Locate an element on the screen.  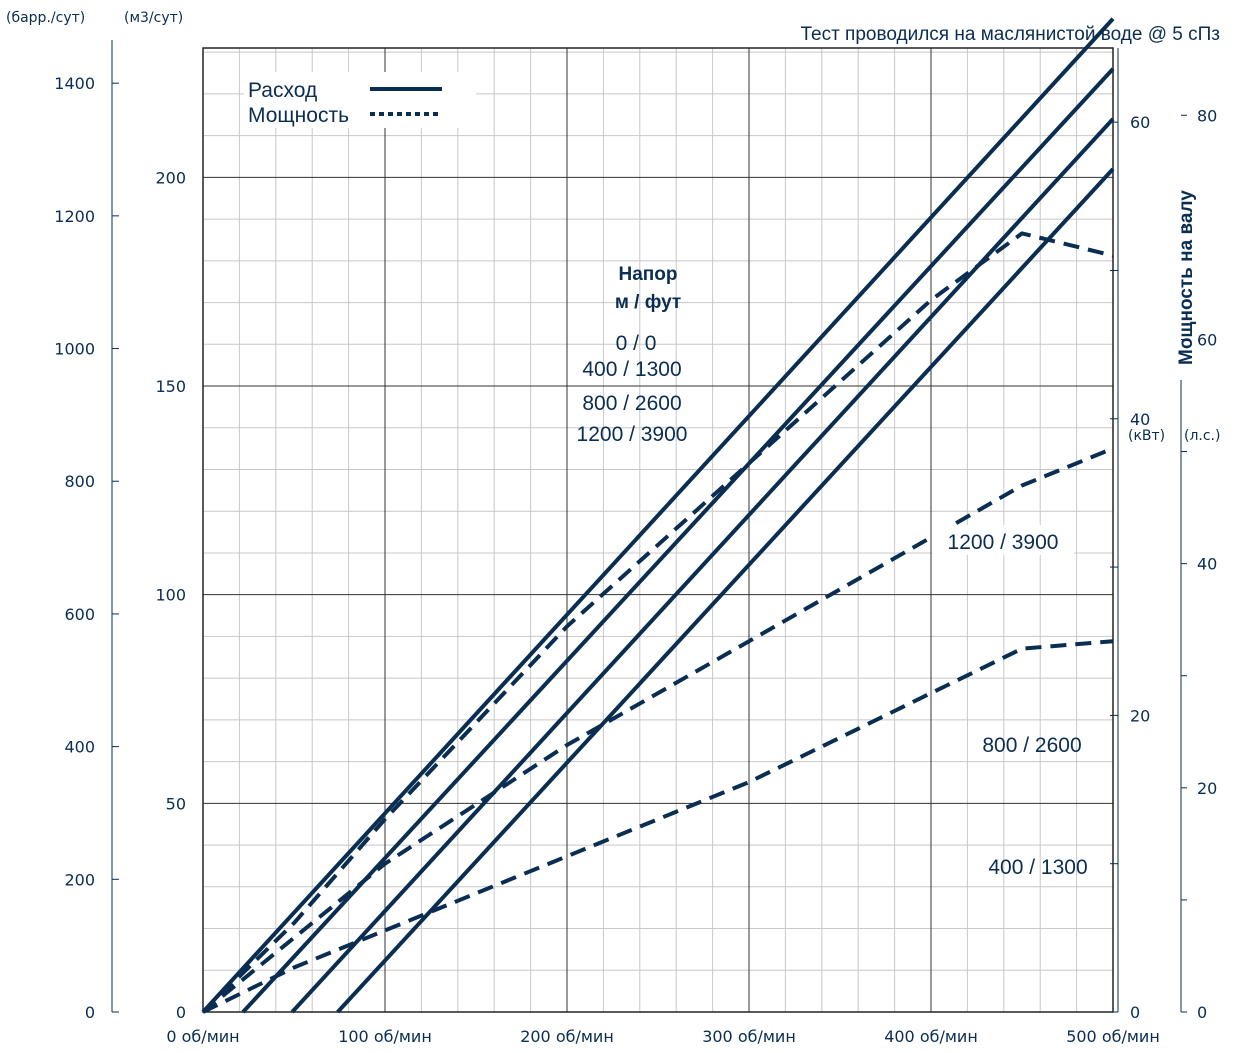
power-label-0: 1200 / 3900 is located at coordinates (1003, 542).